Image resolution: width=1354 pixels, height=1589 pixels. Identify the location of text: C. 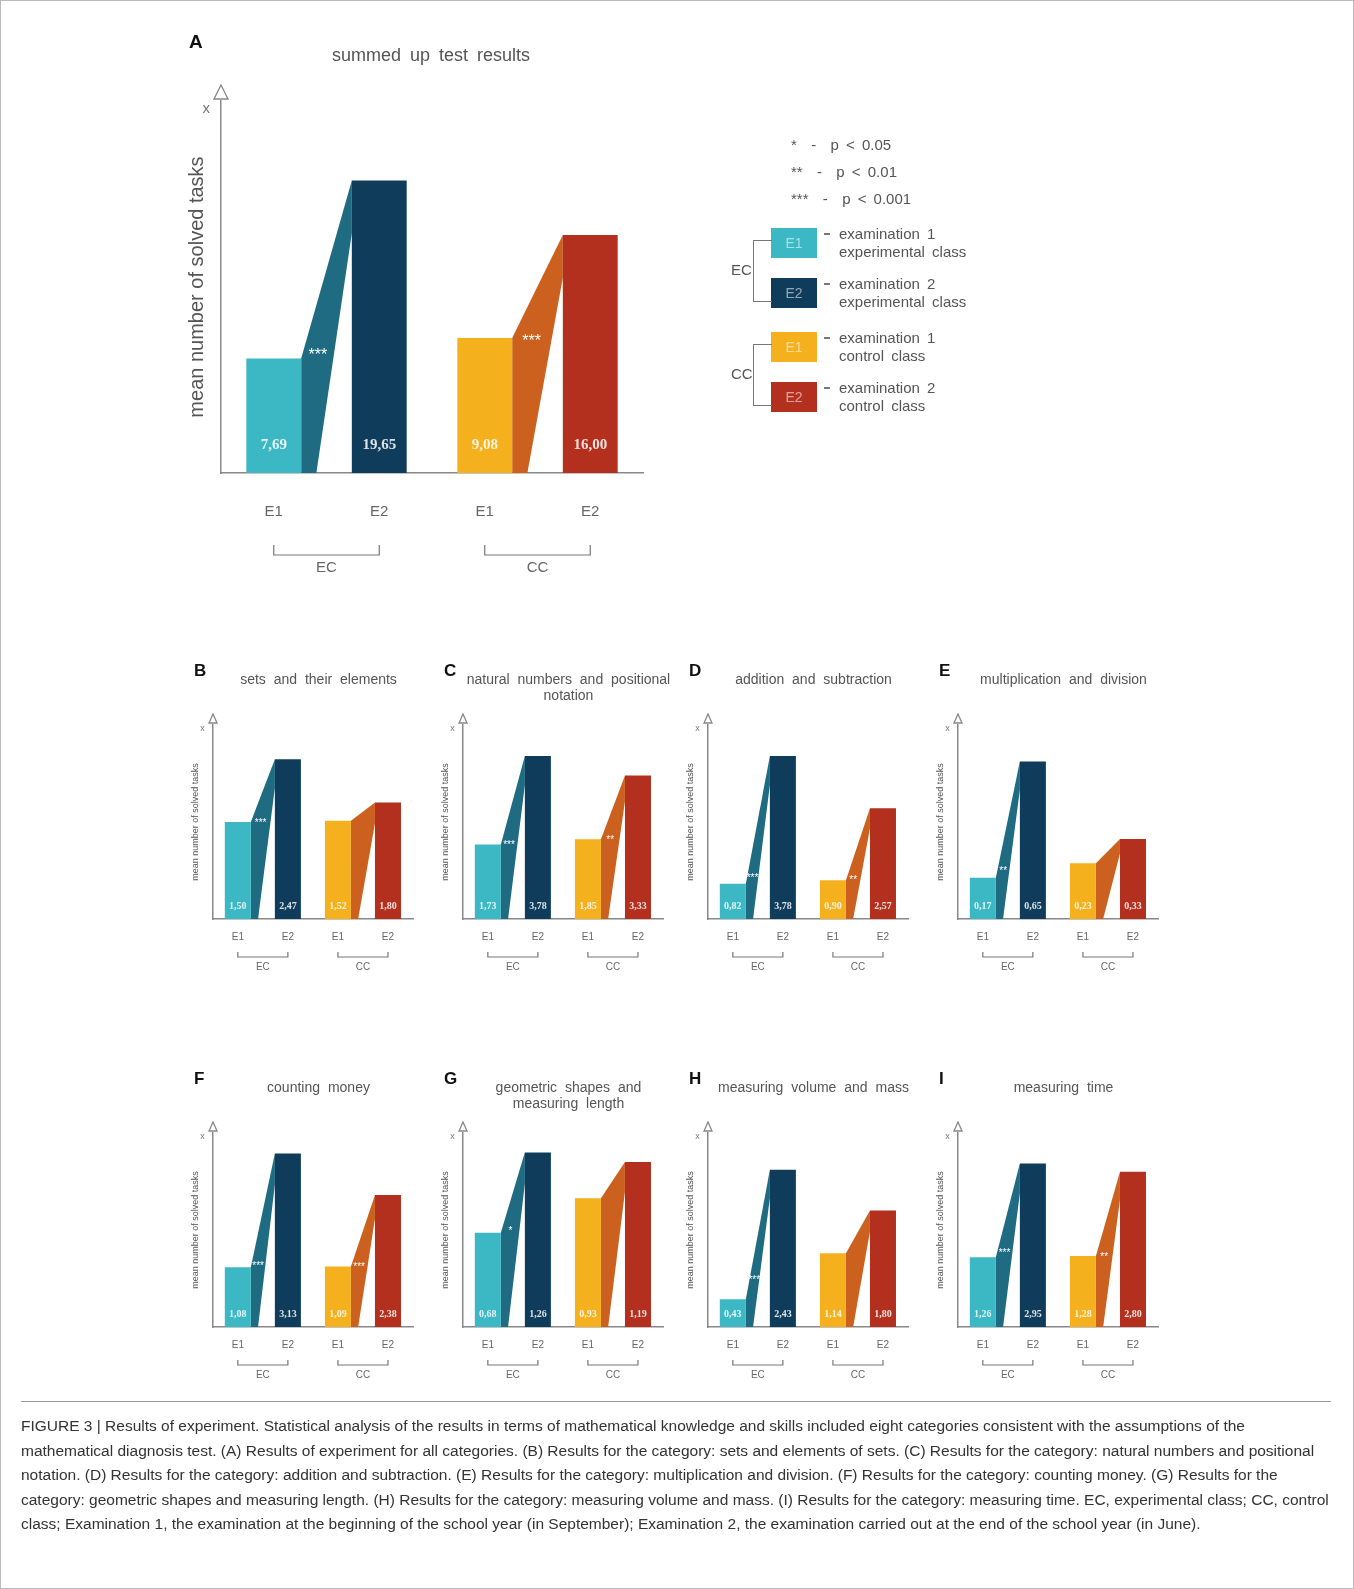
(450, 671).